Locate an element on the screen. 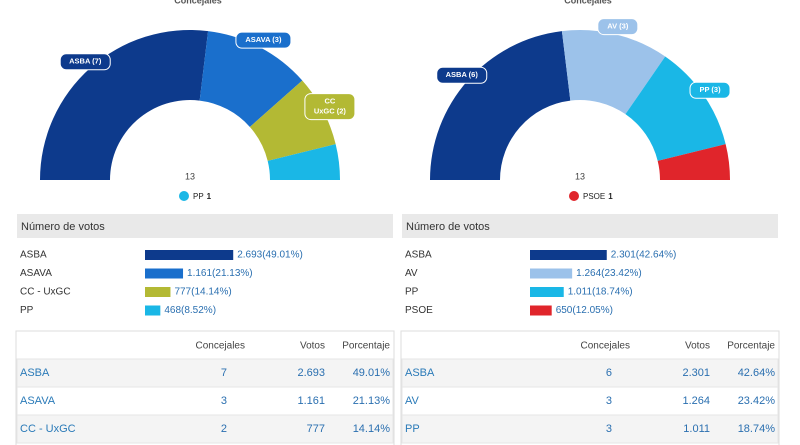 The width and height of the screenshot is (800, 445). seat-label: AV (3) is located at coordinates (618, 26).